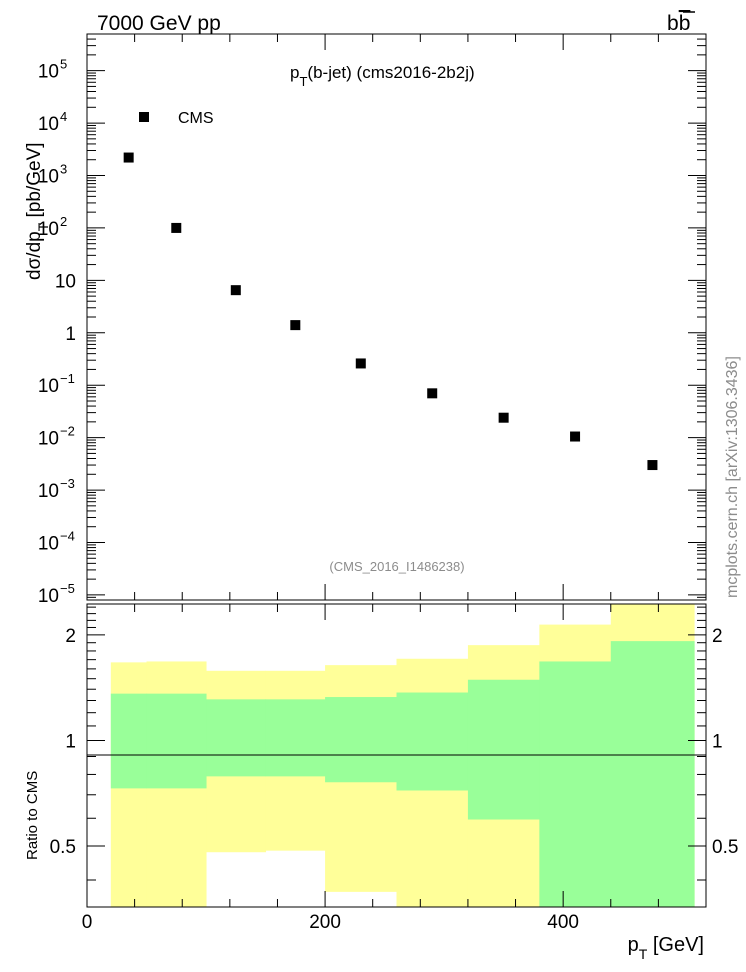 This screenshot has width=746, height=972. I want to click on legend-label-cms: CMS, so click(196, 118).